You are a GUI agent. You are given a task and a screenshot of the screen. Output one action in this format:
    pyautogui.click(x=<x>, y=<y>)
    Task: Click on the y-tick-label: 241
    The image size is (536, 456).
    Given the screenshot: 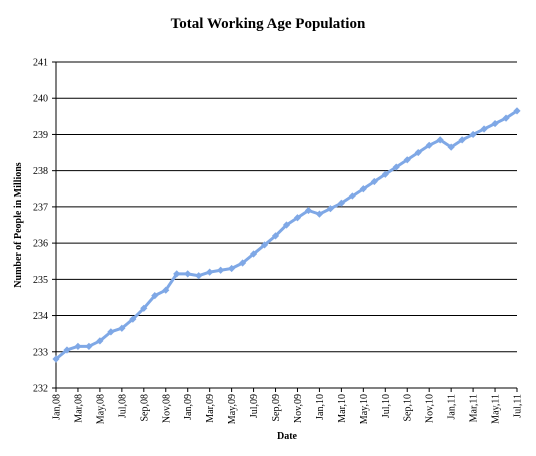 What is the action you would take?
    pyautogui.click(x=40, y=63)
    